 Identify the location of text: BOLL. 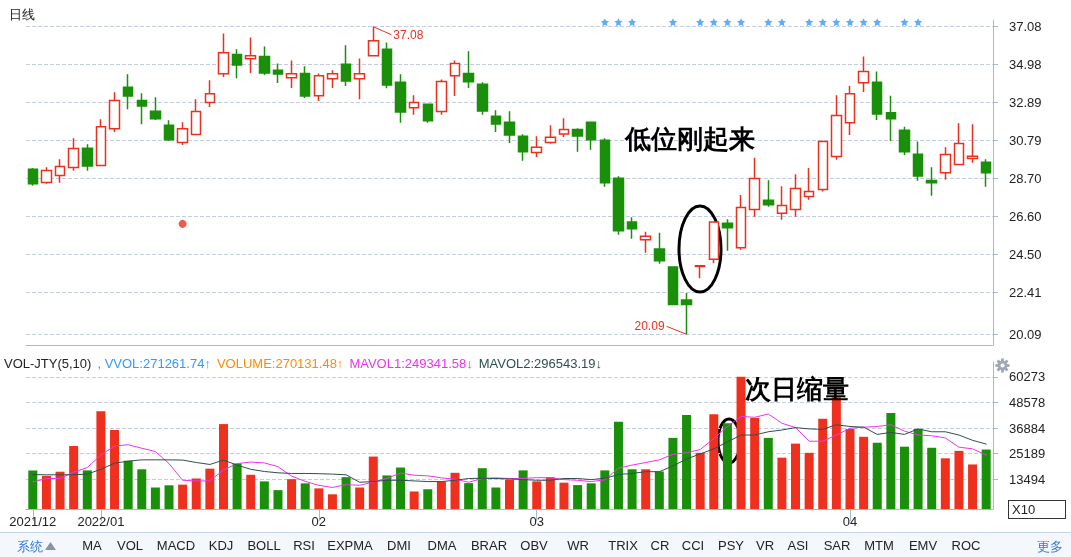
(264, 545).